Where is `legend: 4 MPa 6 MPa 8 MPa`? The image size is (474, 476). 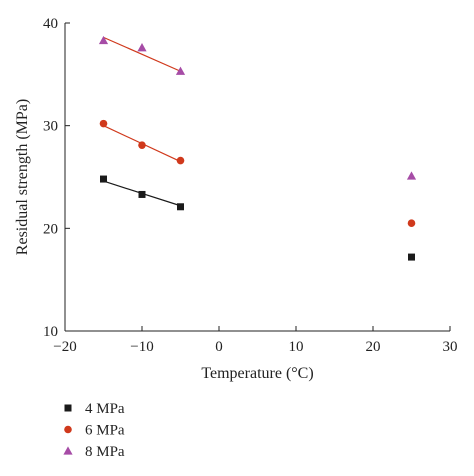
legend: 4 MPa 6 MPa 8 MPa is located at coordinates (94, 430).